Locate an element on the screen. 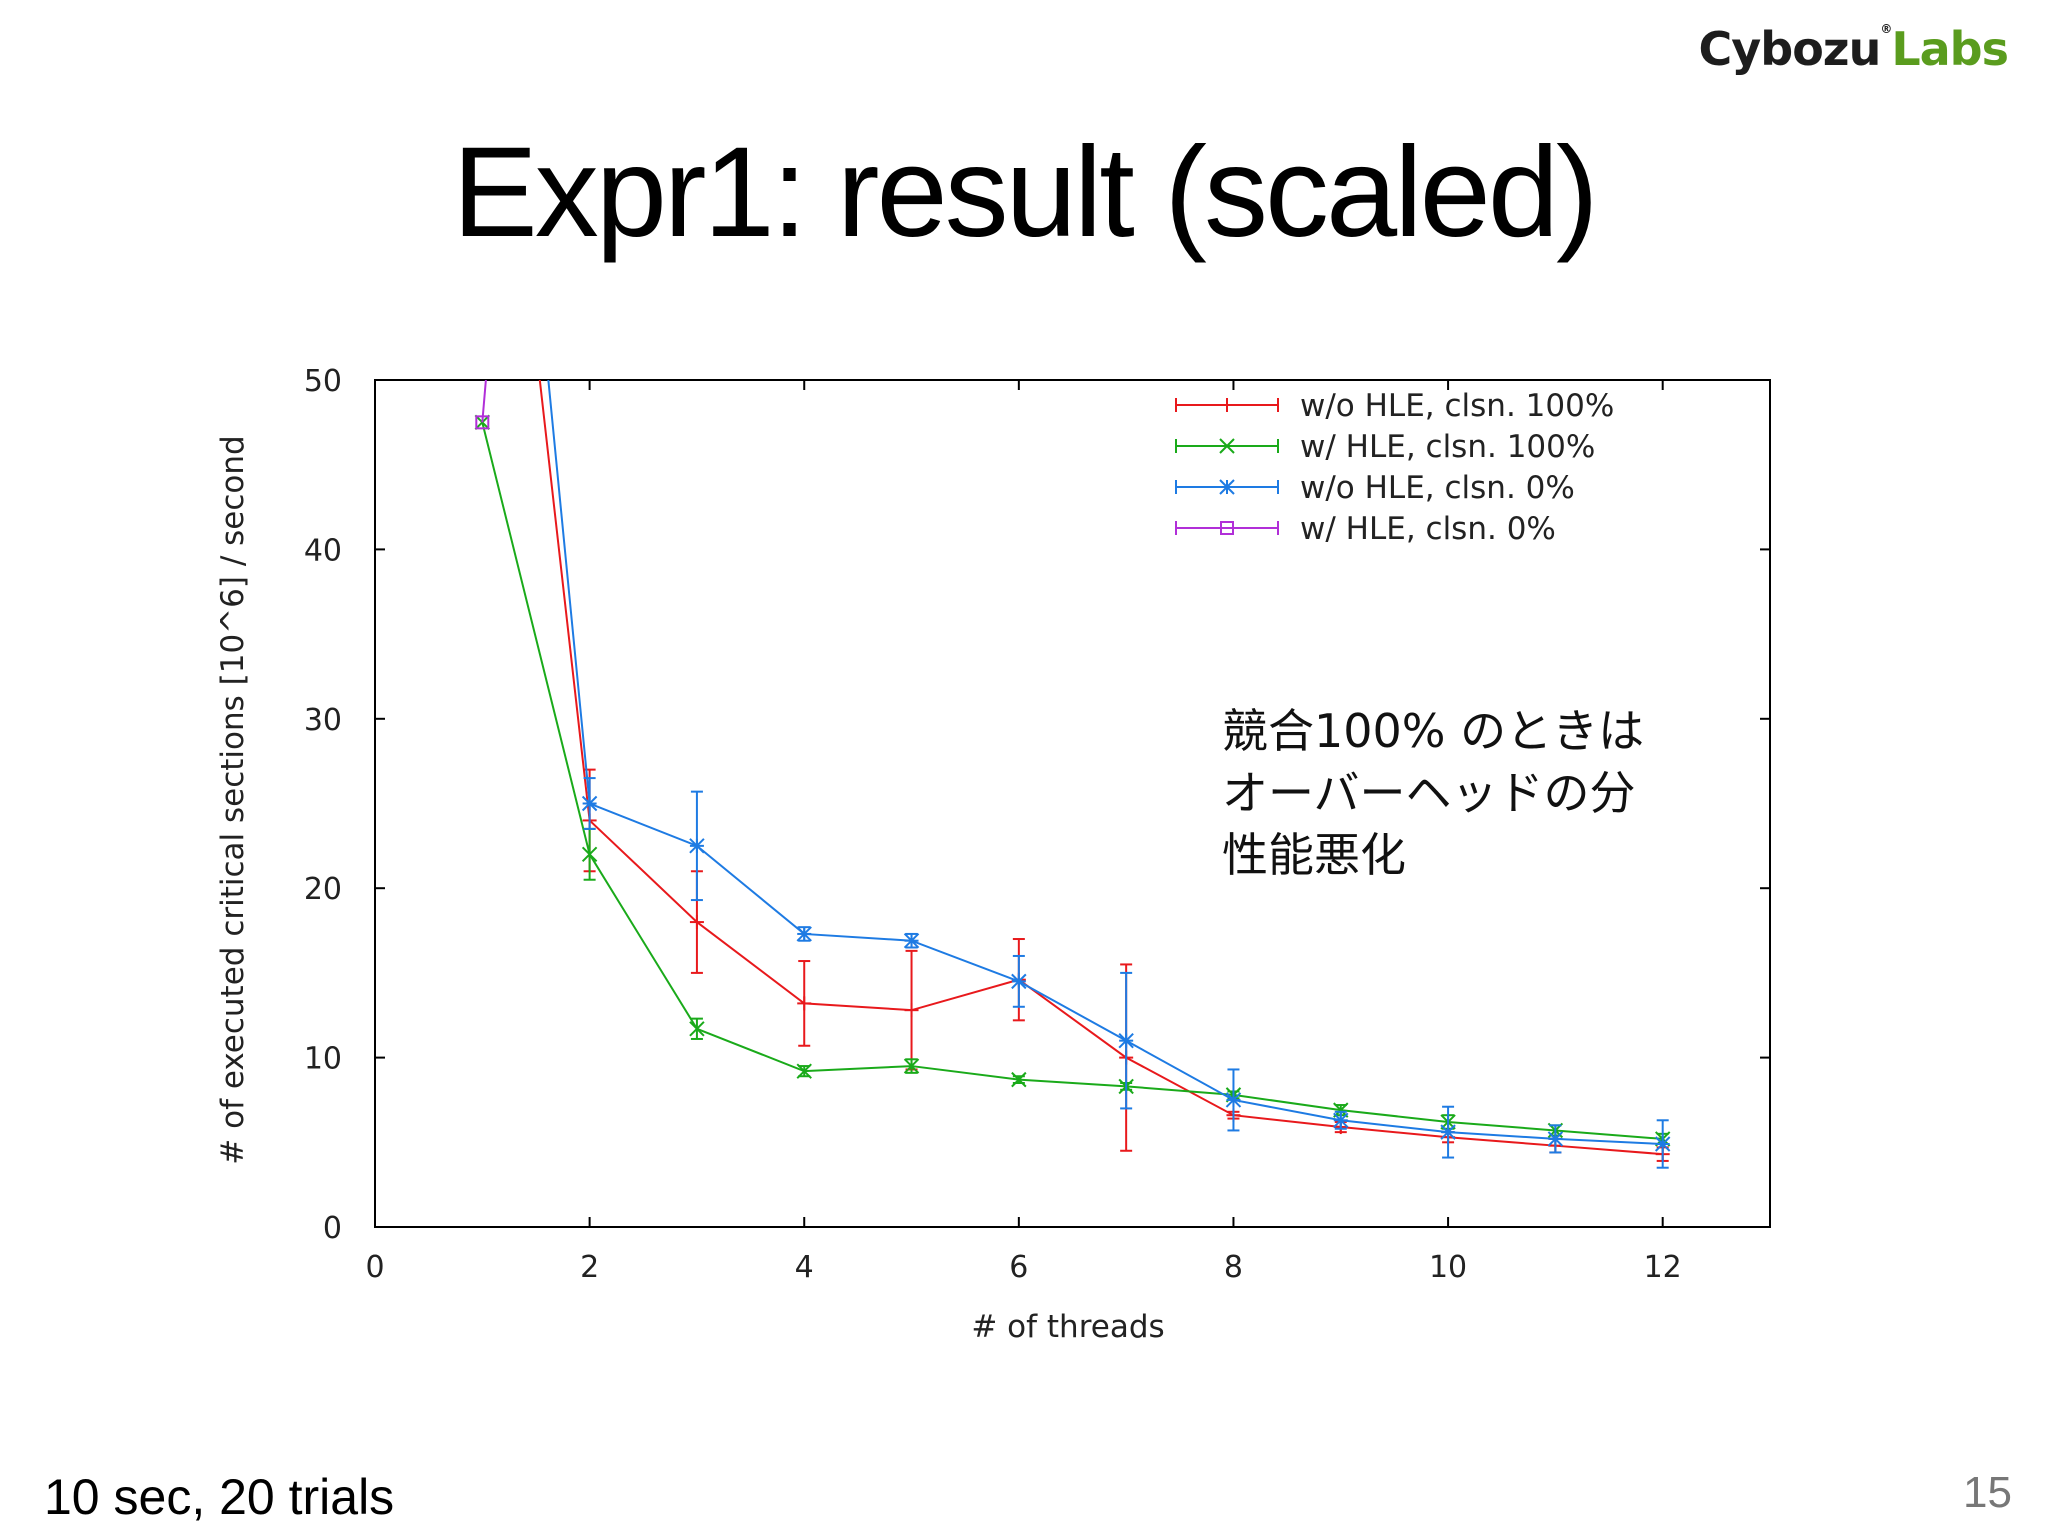  logo-text-labs: Labs is located at coordinates (1950, 49).